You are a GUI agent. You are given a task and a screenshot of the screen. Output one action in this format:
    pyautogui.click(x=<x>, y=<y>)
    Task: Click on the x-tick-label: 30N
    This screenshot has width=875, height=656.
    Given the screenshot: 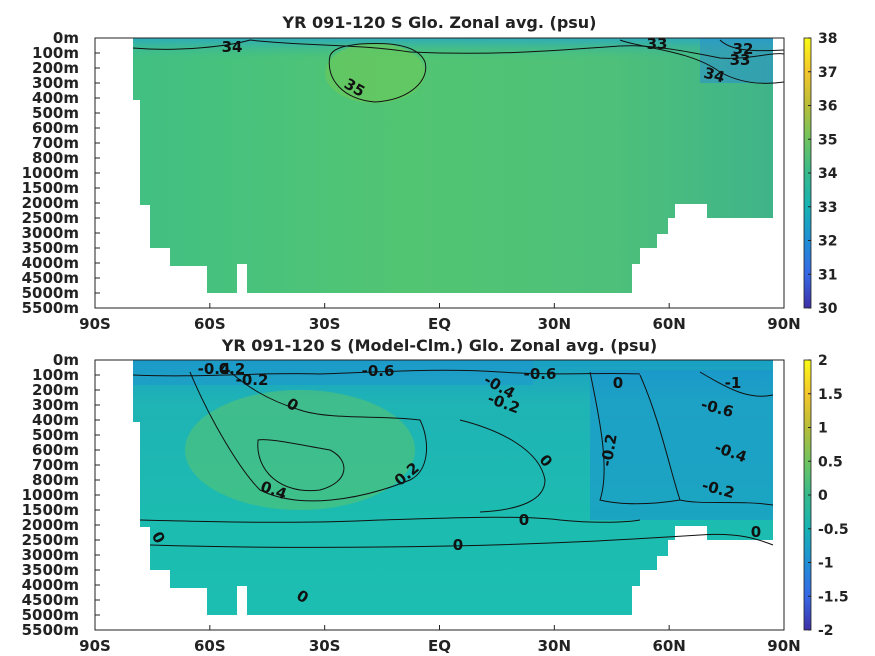 What is the action you would take?
    pyautogui.click(x=554, y=324)
    